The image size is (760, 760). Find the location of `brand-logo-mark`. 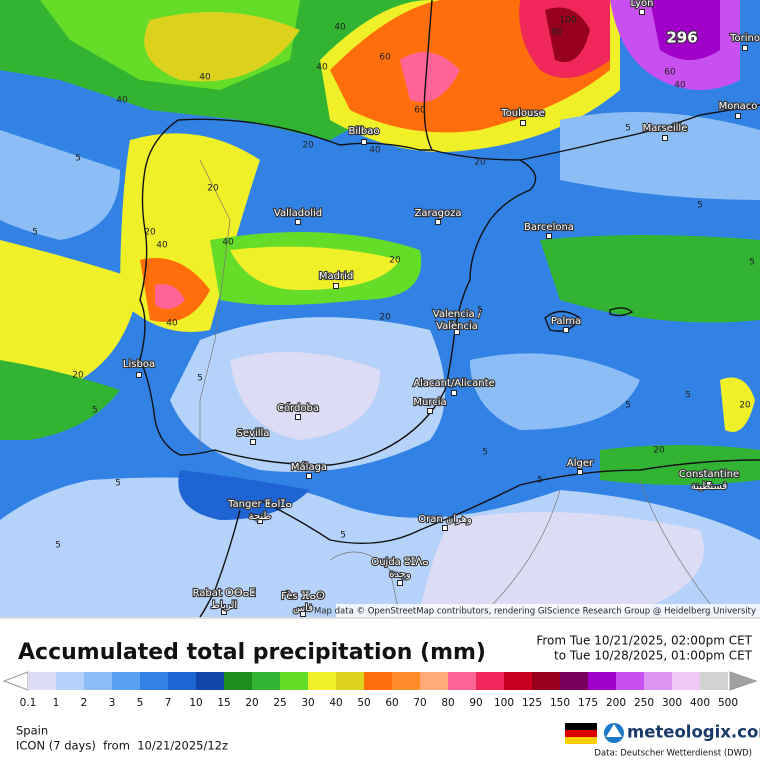

brand-logo-mark is located at coordinates (614, 730).